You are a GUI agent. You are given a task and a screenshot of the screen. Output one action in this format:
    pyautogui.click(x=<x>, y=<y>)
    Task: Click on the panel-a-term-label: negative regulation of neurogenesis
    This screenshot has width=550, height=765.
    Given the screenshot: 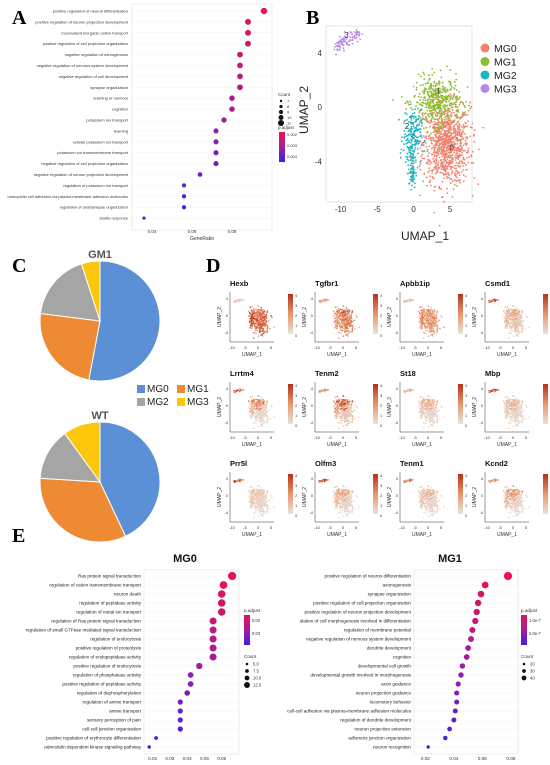 What is the action you would take?
    pyautogui.click(x=96, y=54)
    